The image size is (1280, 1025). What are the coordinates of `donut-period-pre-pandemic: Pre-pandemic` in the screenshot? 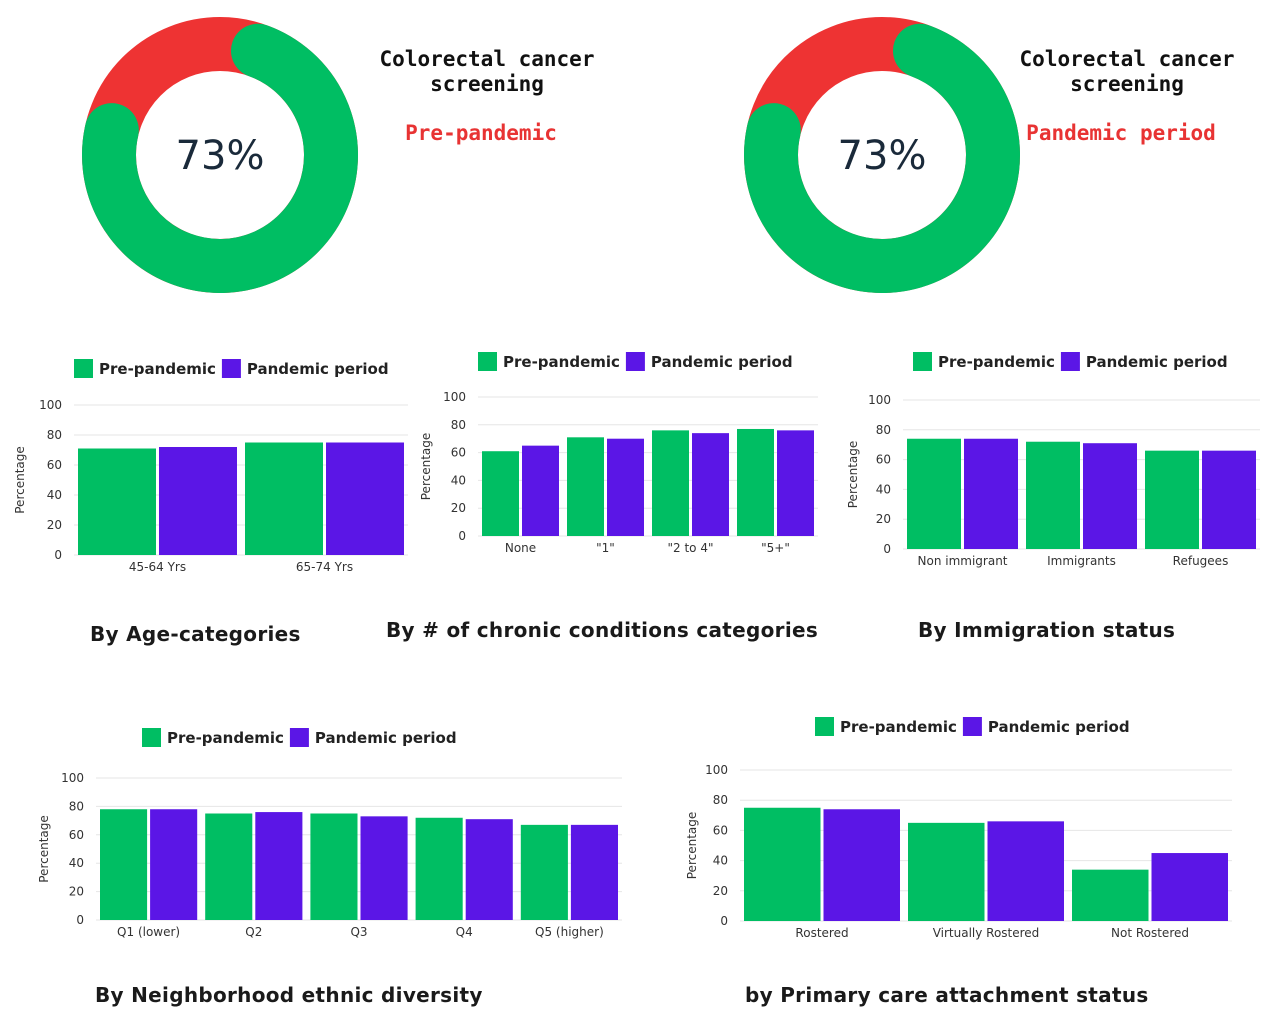 It's located at (481, 133).